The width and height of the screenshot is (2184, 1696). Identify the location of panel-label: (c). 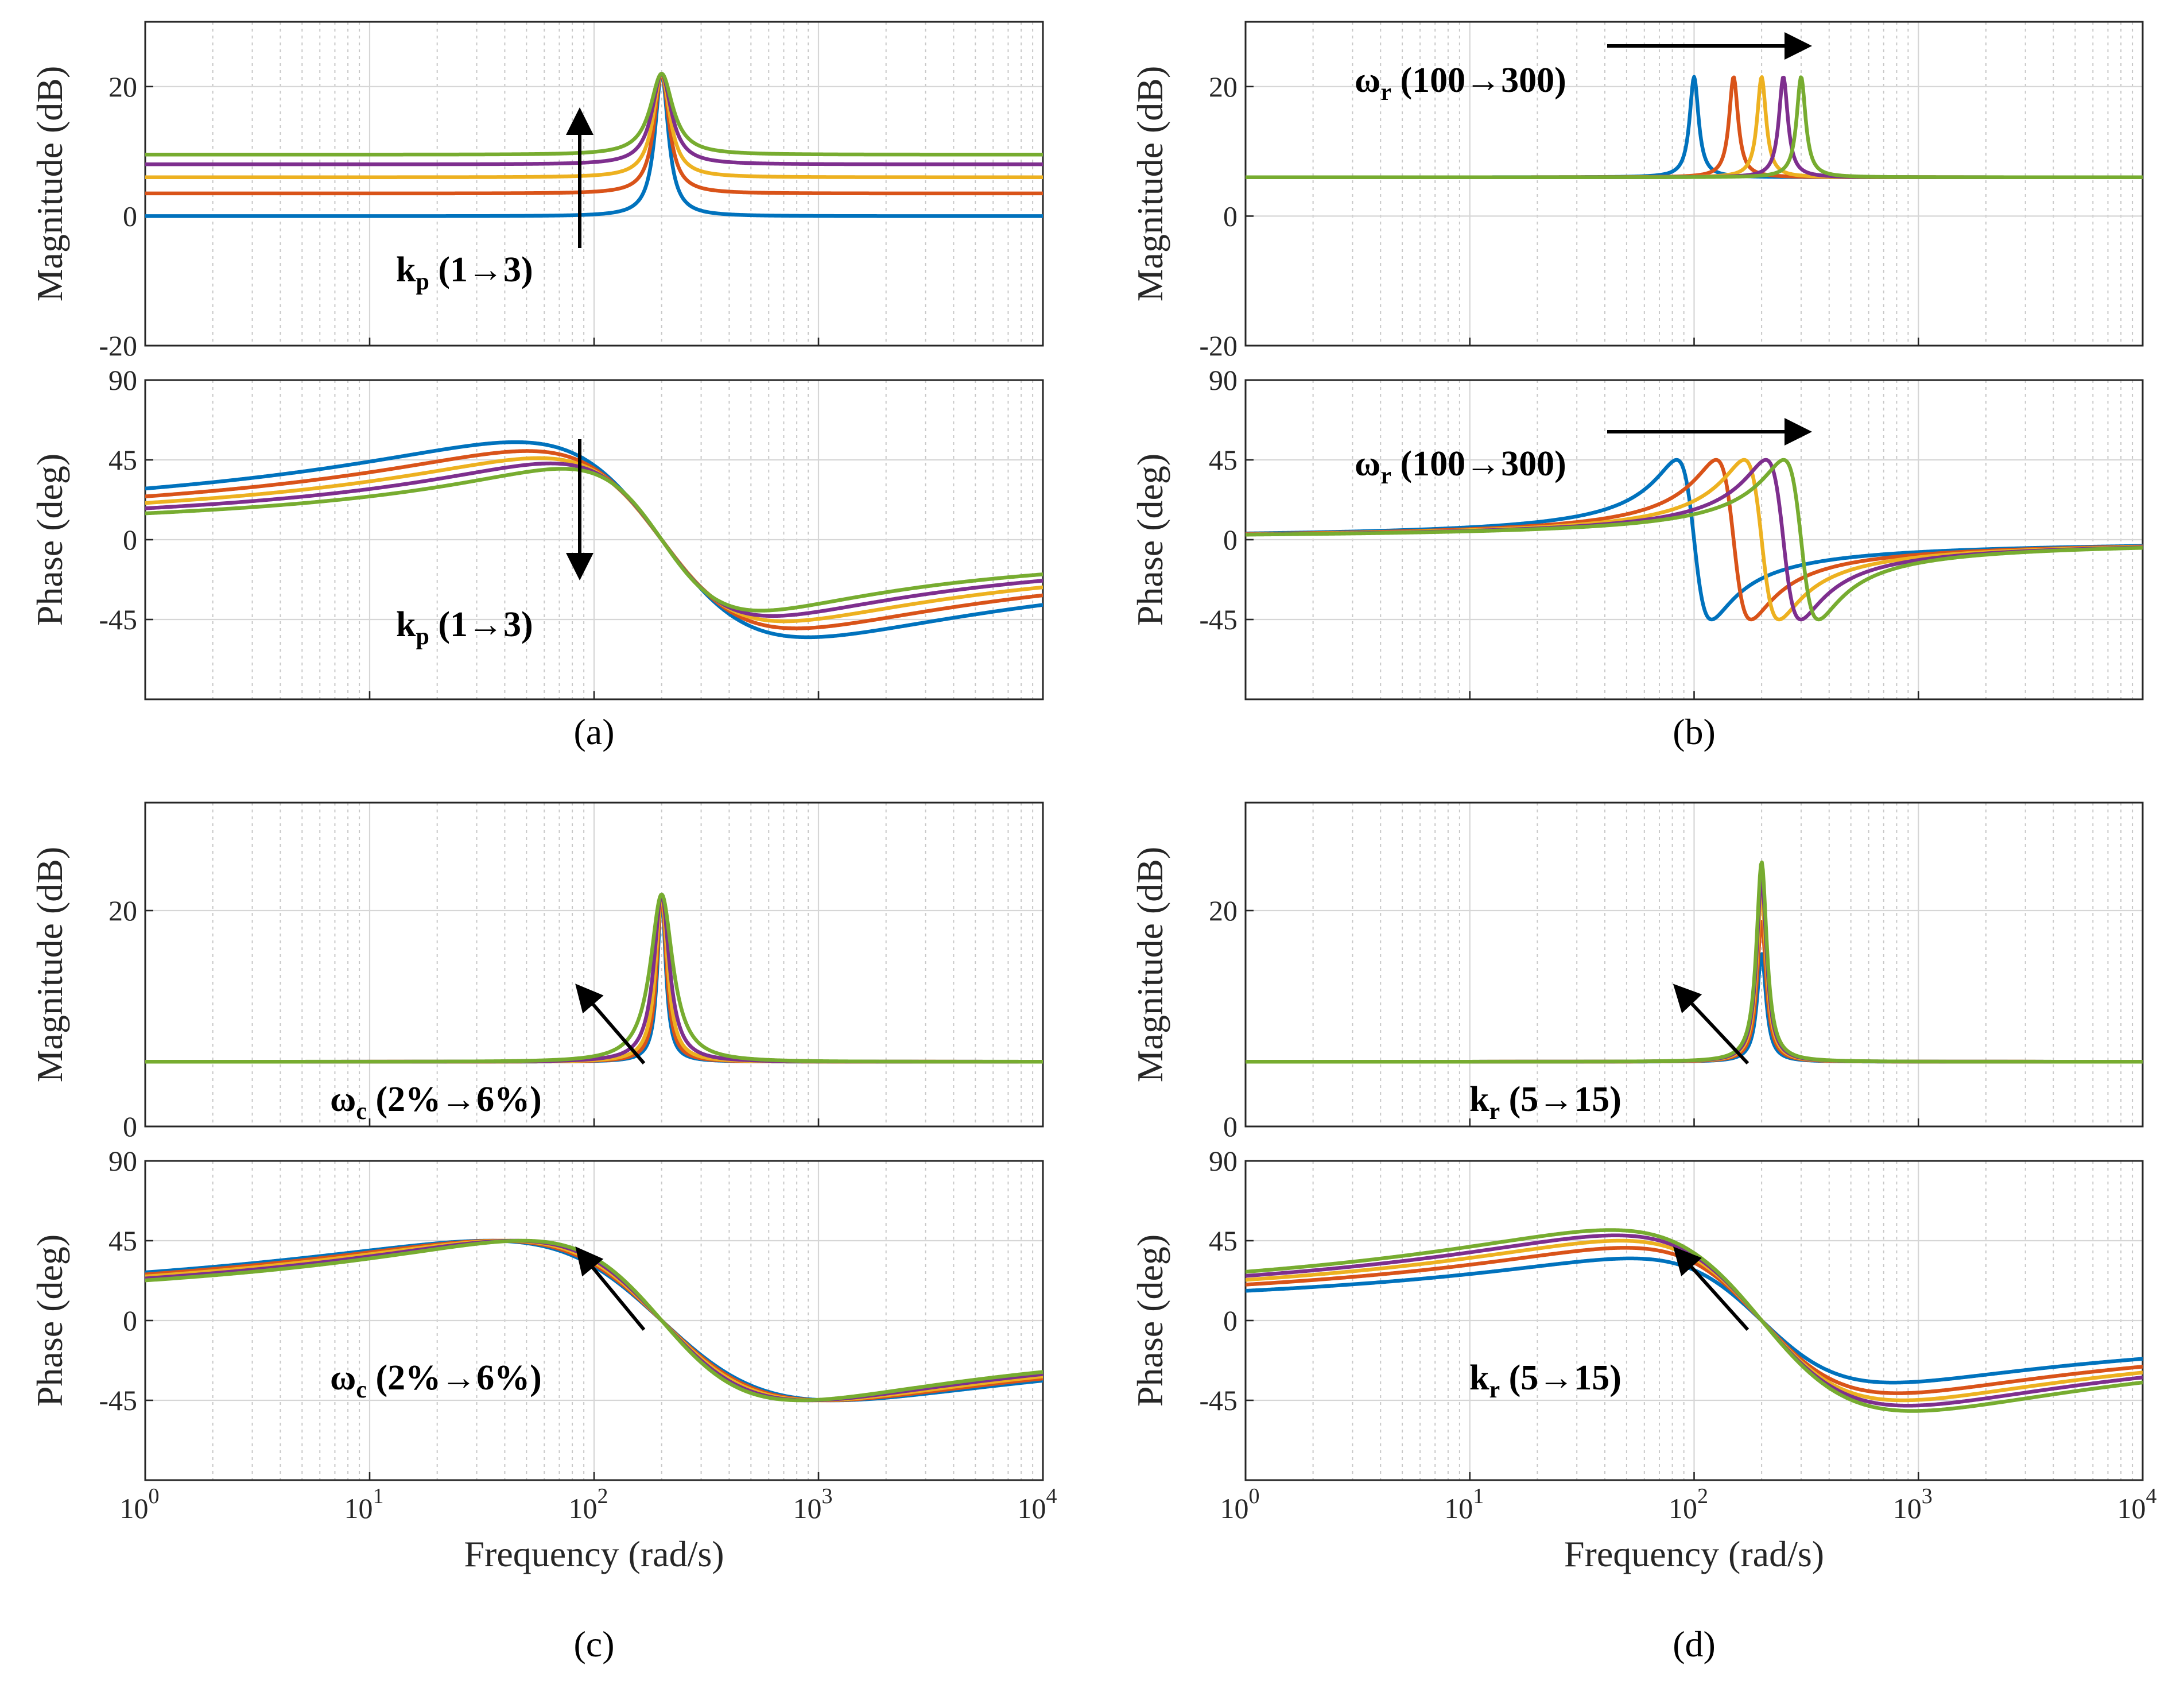
(593, 1644).